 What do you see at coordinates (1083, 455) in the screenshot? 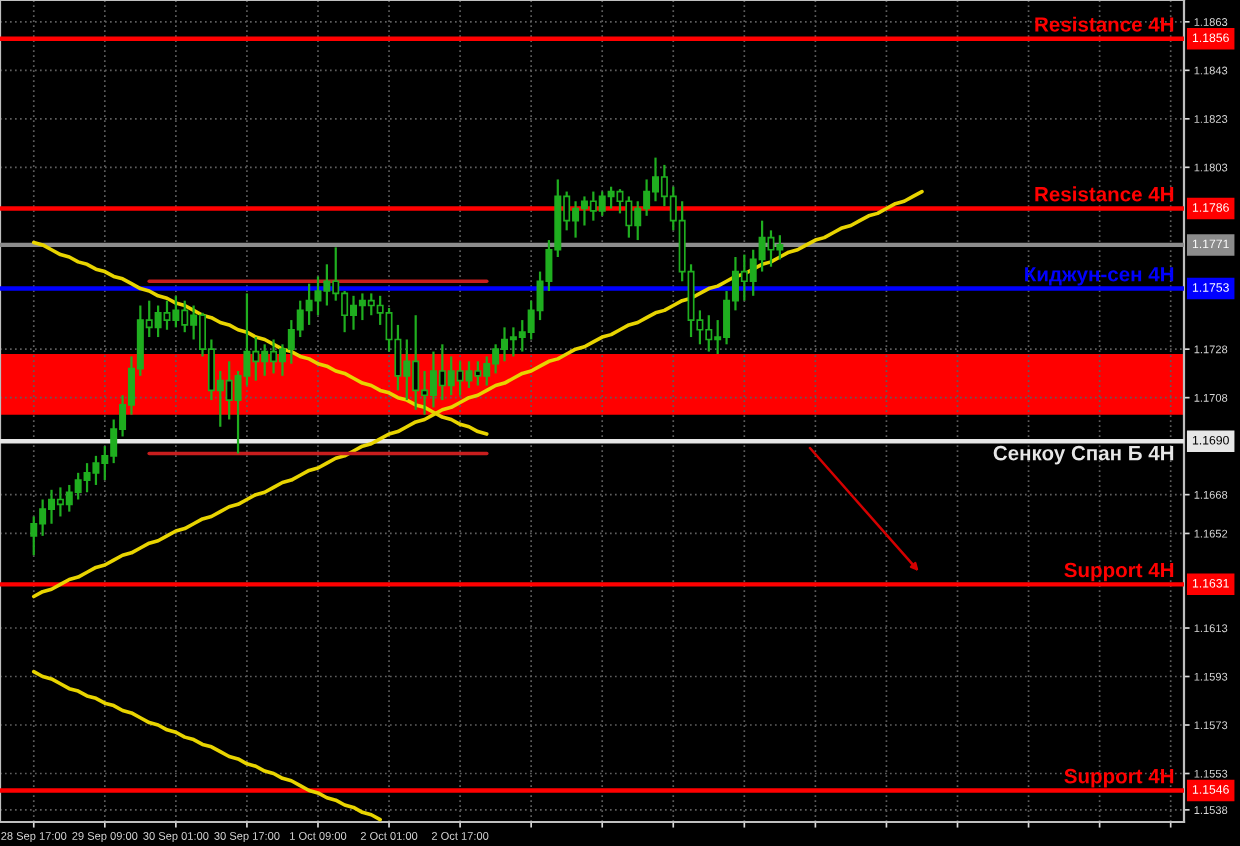
I see `ref-line-label: Сенкоу Спан Б 4H` at bounding box center [1083, 455].